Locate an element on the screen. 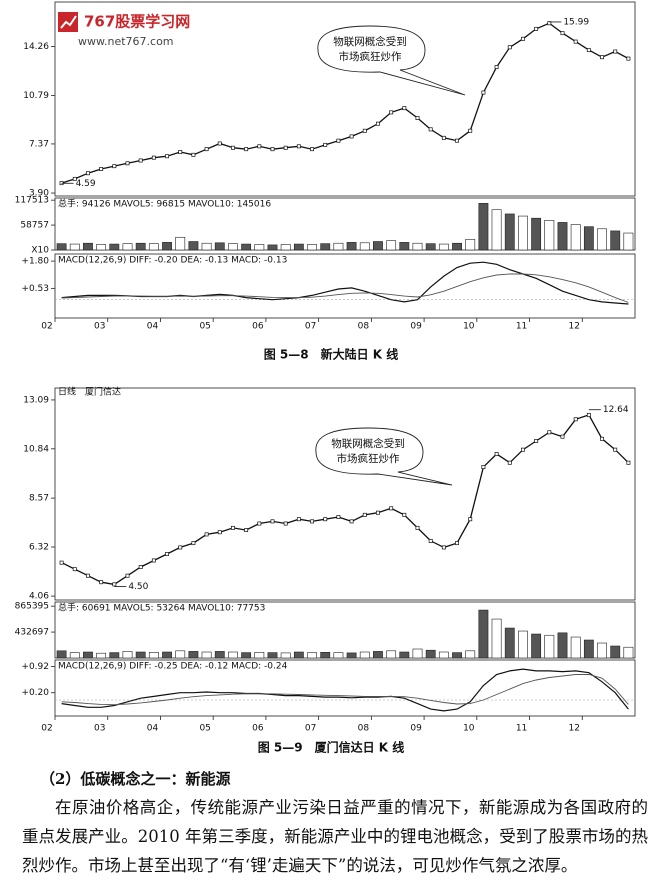 The image size is (662, 885). volume-legend: 总手: 60691 MAVOL5: 53264 MAVOL10: 77753 is located at coordinates (161, 608).